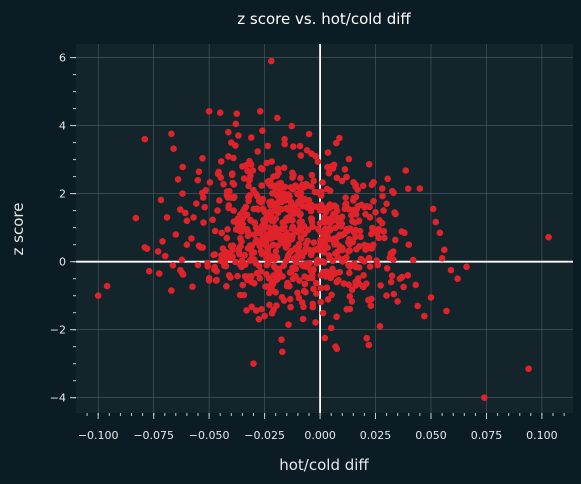 The image size is (581, 484). I want to click on x-axis-label: hot/cold diff, so click(324, 465).